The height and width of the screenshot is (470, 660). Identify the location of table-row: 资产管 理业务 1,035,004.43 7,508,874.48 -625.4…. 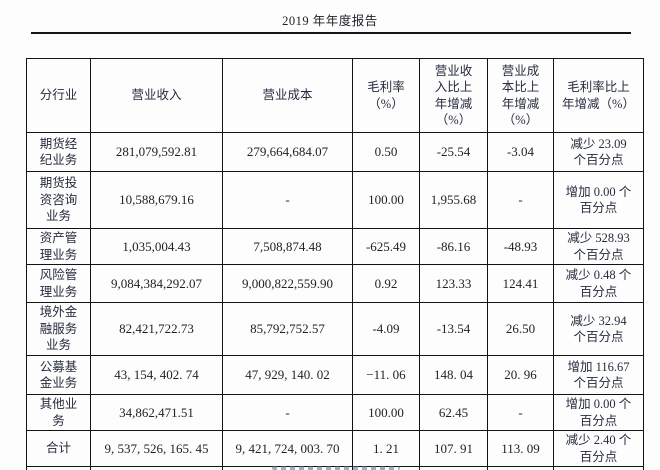
(335, 246).